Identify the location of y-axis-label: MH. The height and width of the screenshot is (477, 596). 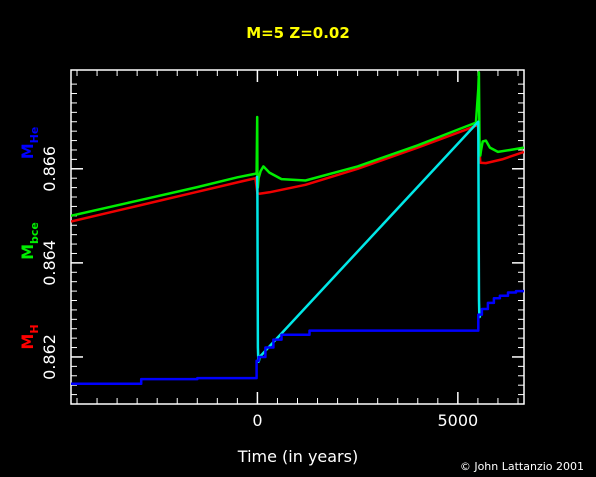
(29, 336).